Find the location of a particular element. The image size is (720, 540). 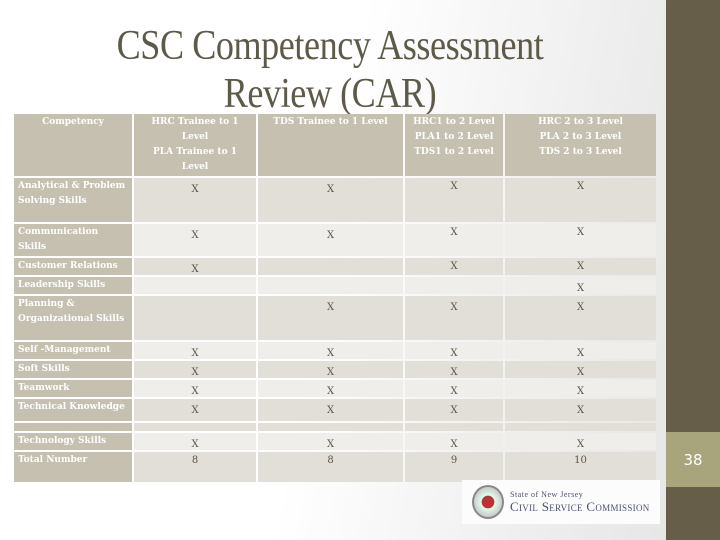

table-row: Planning & Organizational Skills X X X is located at coordinates (335, 318).